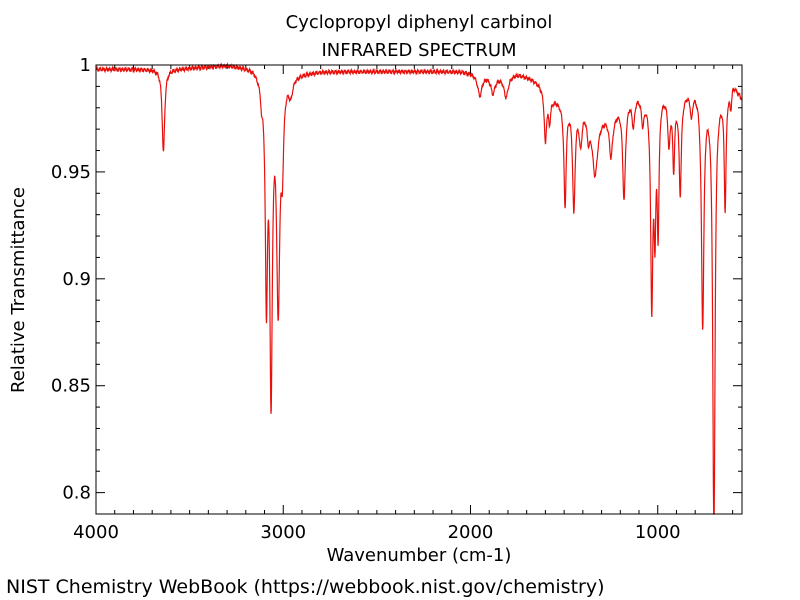 Image resolution: width=800 pixels, height=600 pixels. What do you see at coordinates (71, 172) in the screenshot?
I see `y-tick-label: 0.95` at bounding box center [71, 172].